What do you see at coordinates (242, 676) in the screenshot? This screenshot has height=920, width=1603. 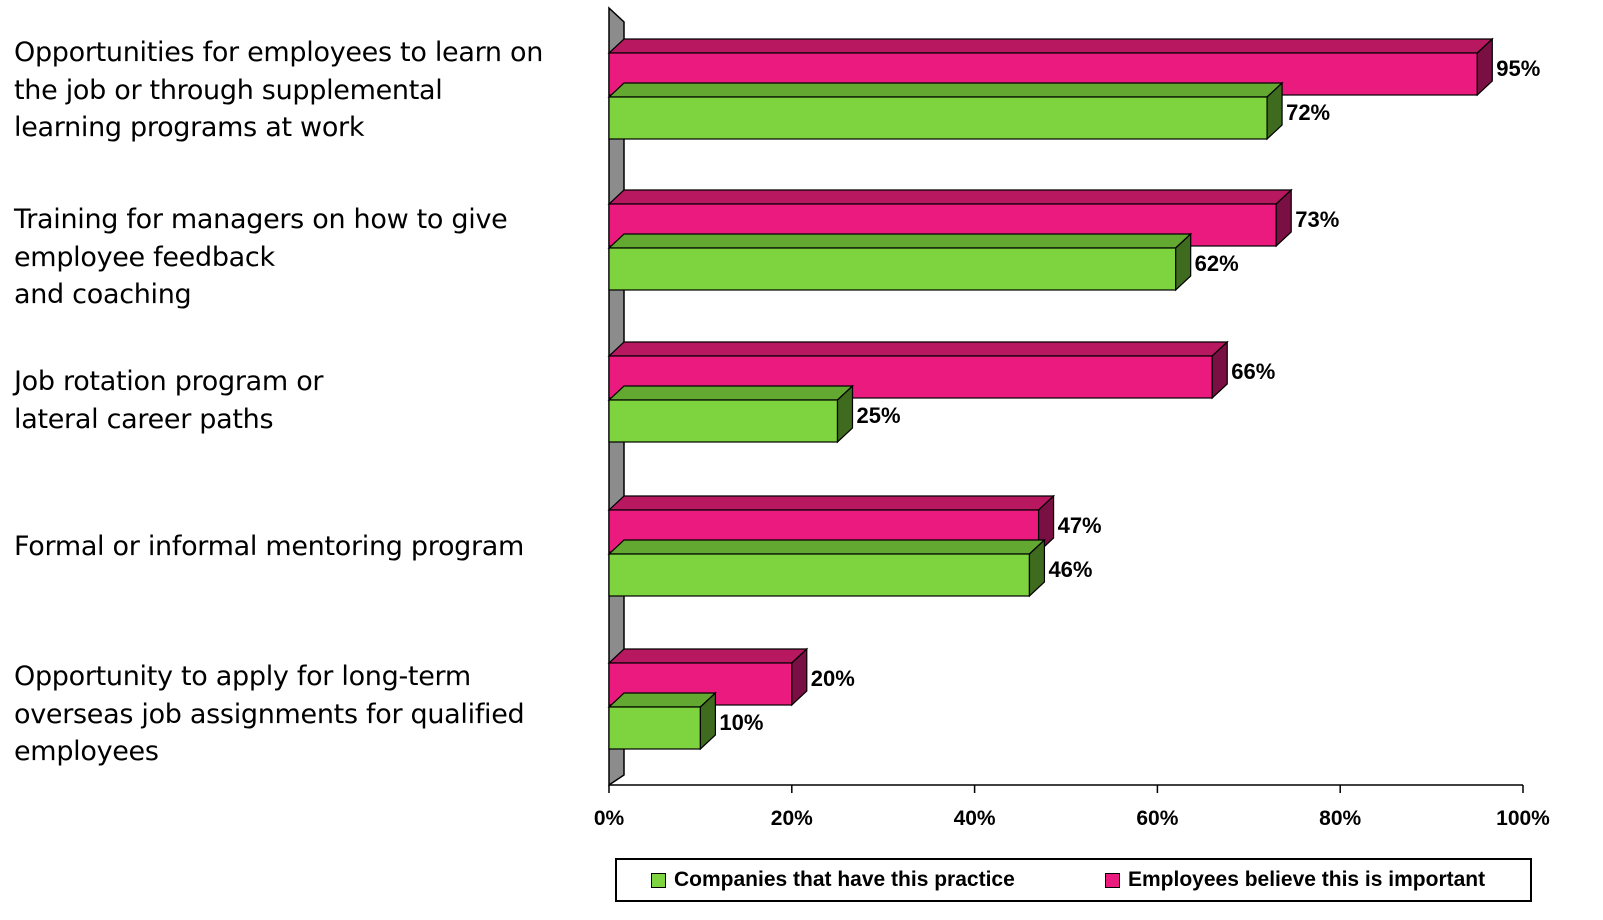 I see `category-label-4-line-0: Opportunity to apply for long-term` at bounding box center [242, 676].